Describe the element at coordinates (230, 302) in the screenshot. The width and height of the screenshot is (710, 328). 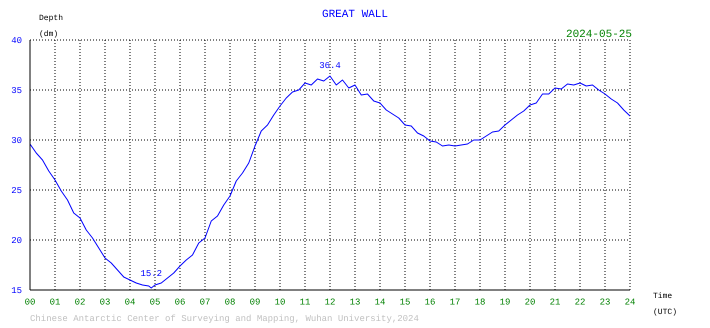
I see `x-tick-label: 08` at that location.